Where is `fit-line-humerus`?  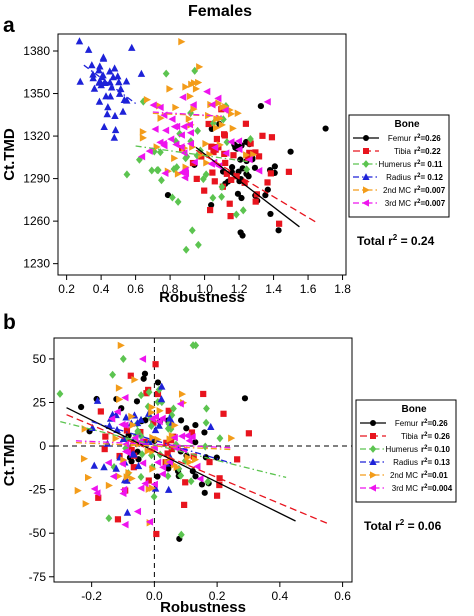
fit-line-humerus is located at coordinates (173, 450).